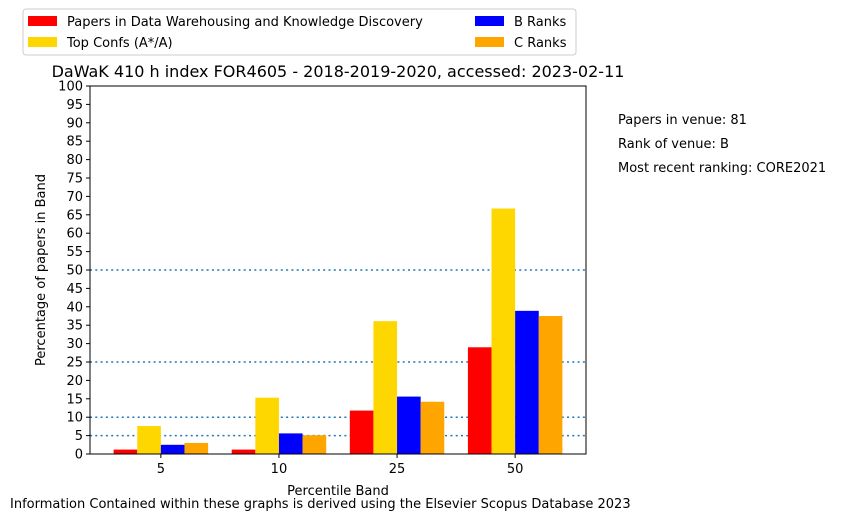 This screenshot has height=520, width=850. What do you see at coordinates (489, 42) in the screenshot?
I see `legend-swatch-orange` at bounding box center [489, 42].